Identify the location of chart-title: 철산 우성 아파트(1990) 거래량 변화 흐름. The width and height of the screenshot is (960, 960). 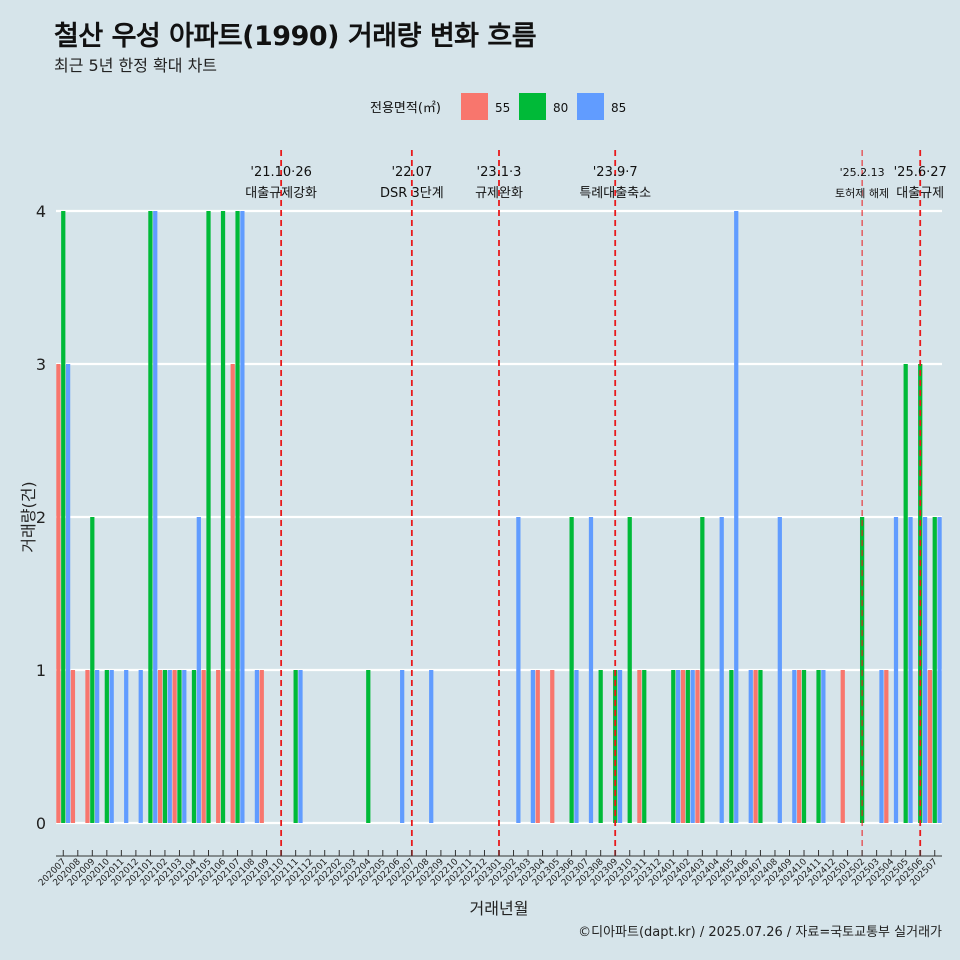
(295, 36).